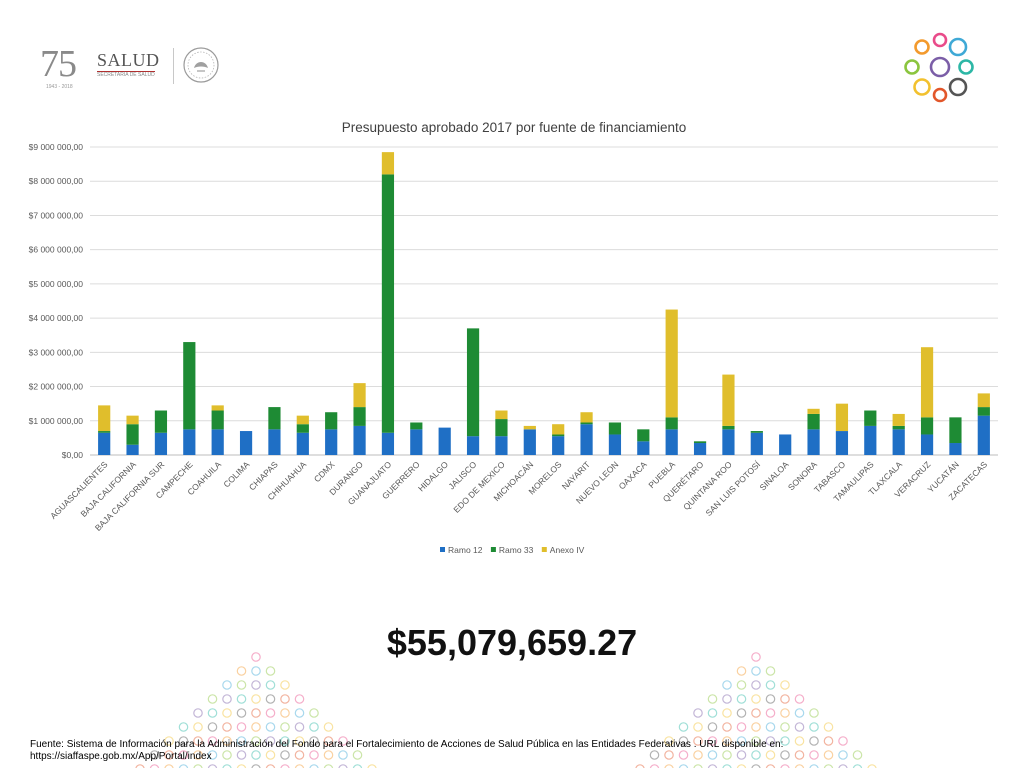 The image size is (1024, 768). What do you see at coordinates (870, 418) in the screenshot?
I see `bar-ramo-33-tamaulipas` at bounding box center [870, 418].